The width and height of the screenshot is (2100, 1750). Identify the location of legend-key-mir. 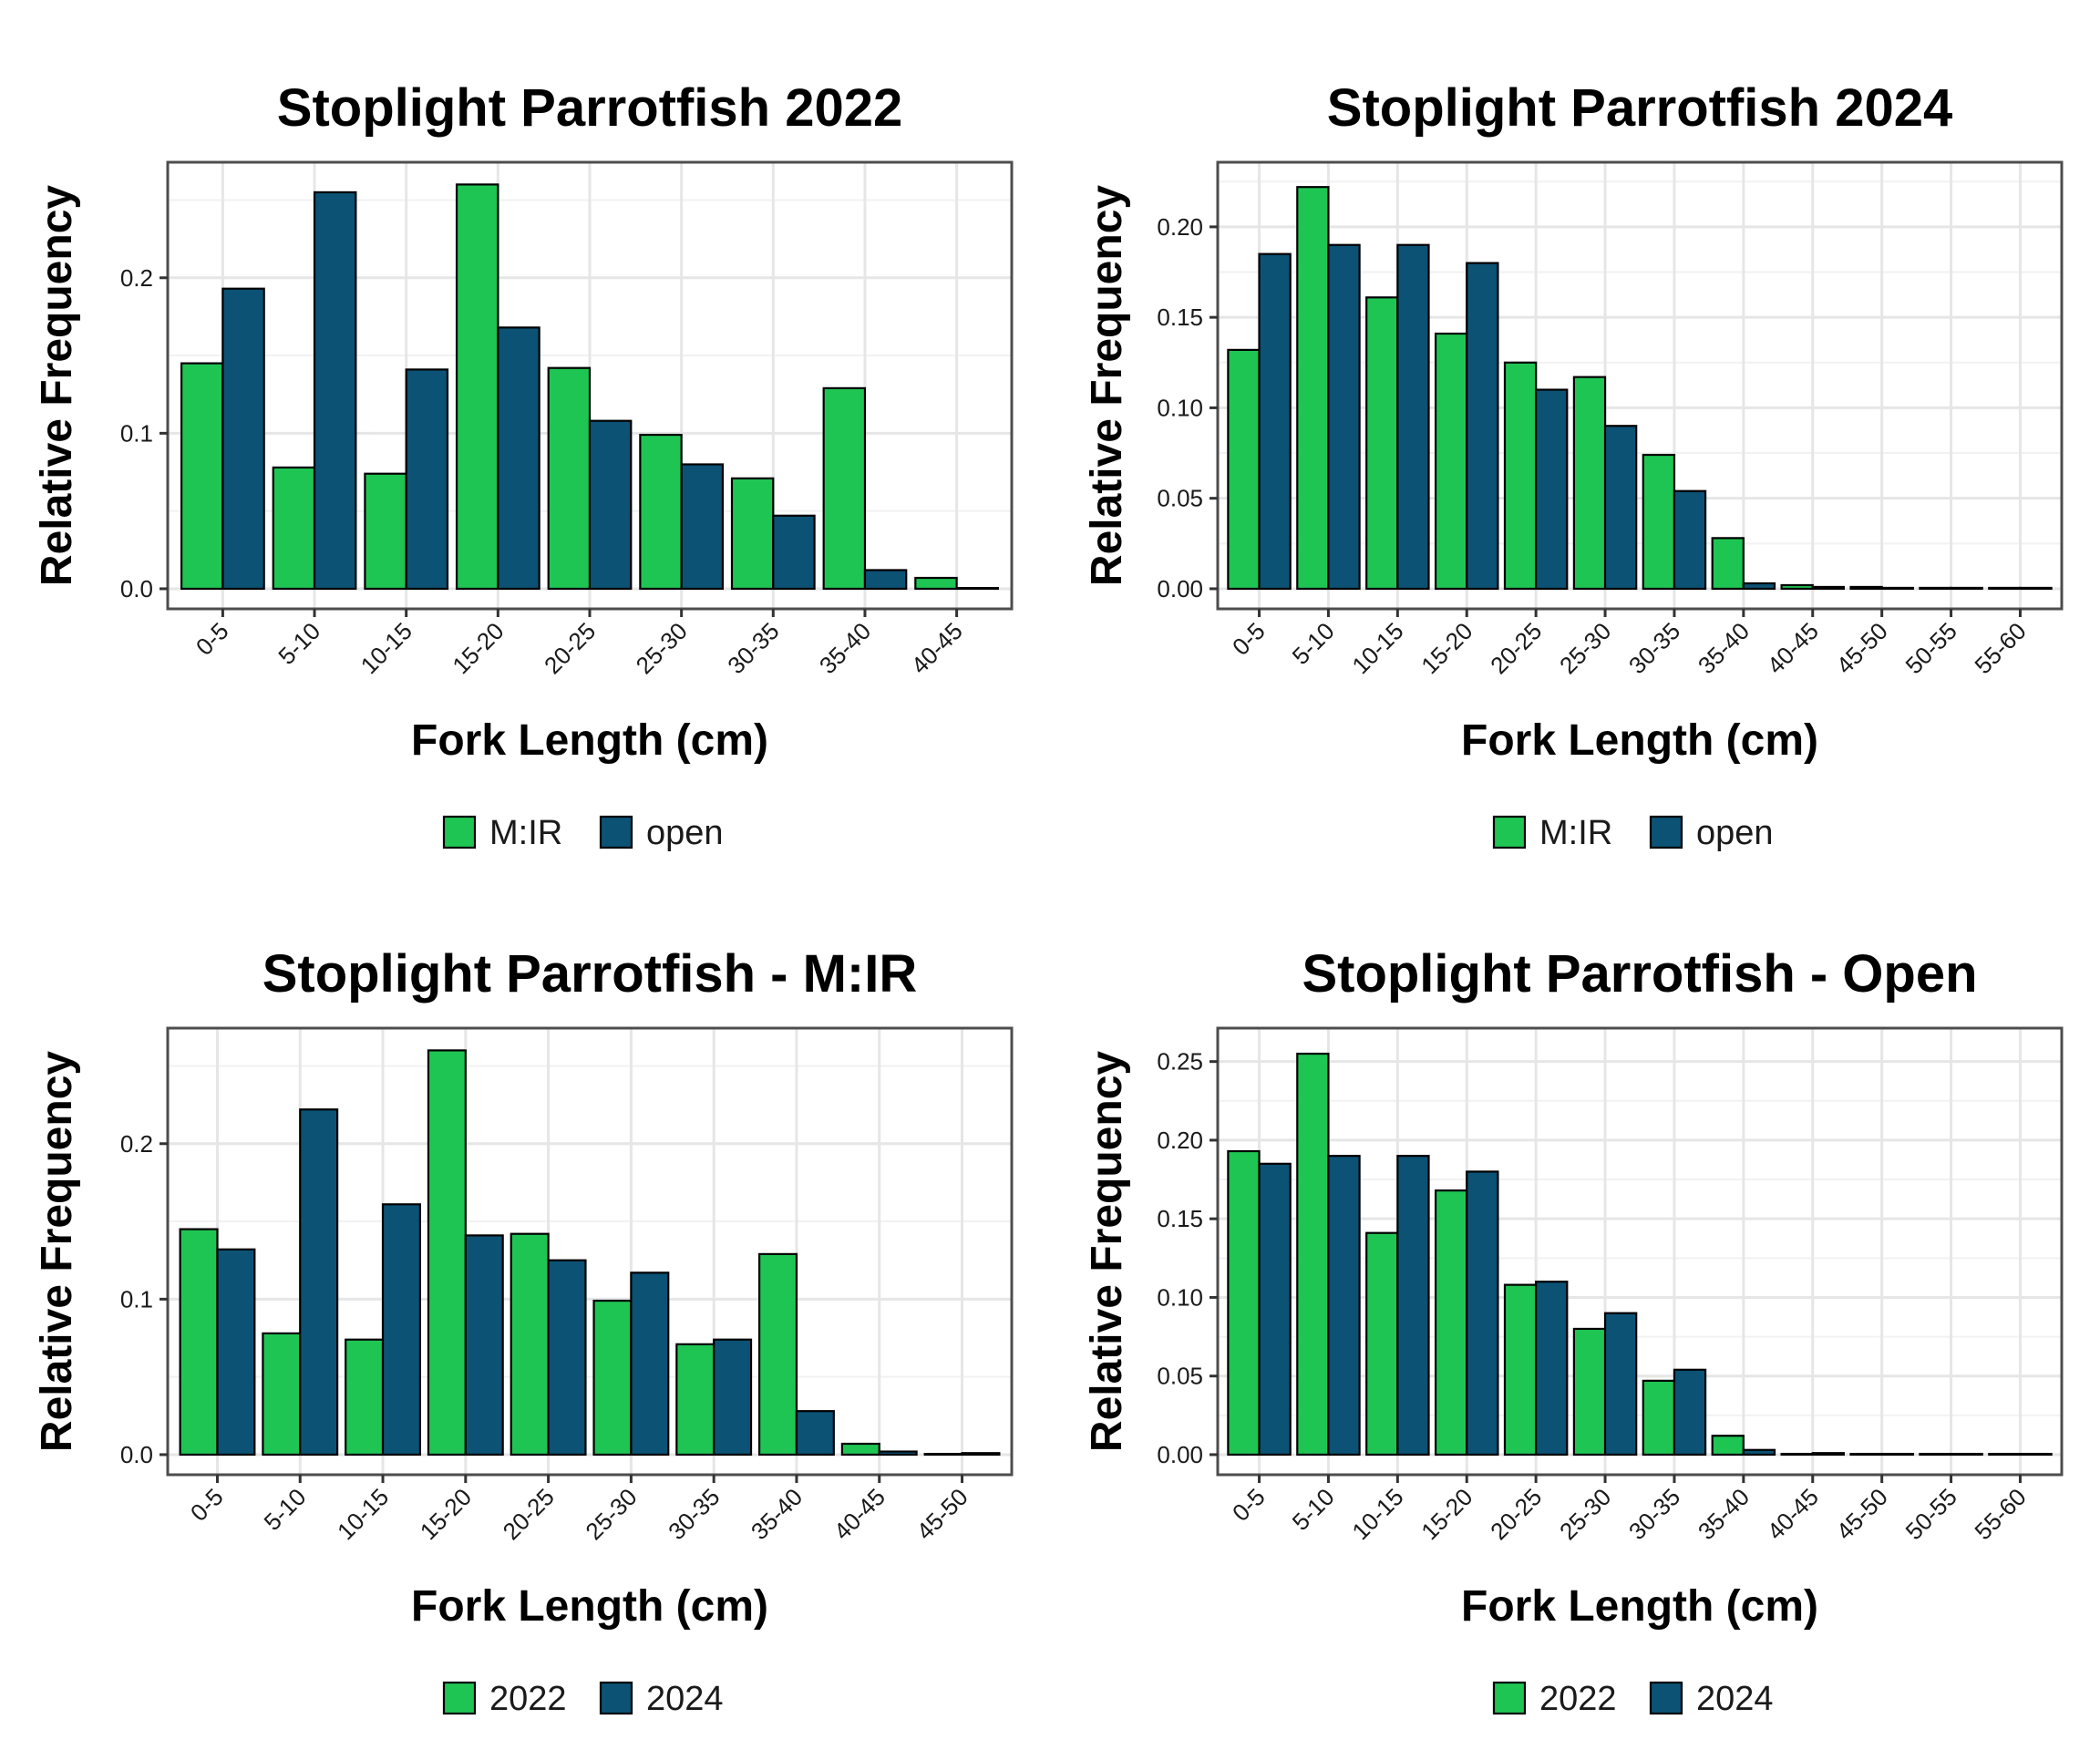
(459, 832).